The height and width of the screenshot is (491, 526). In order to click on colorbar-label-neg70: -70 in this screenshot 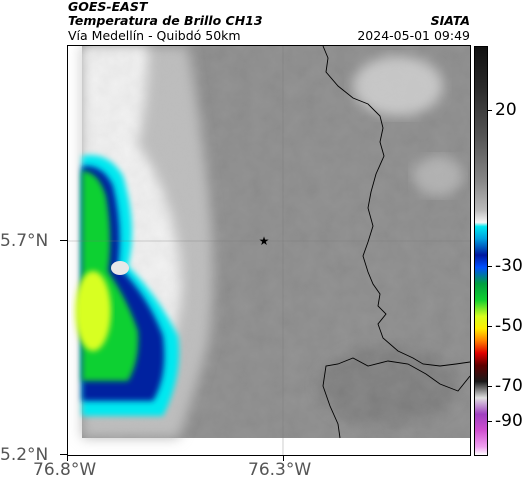, I will do `click(509, 386)`.